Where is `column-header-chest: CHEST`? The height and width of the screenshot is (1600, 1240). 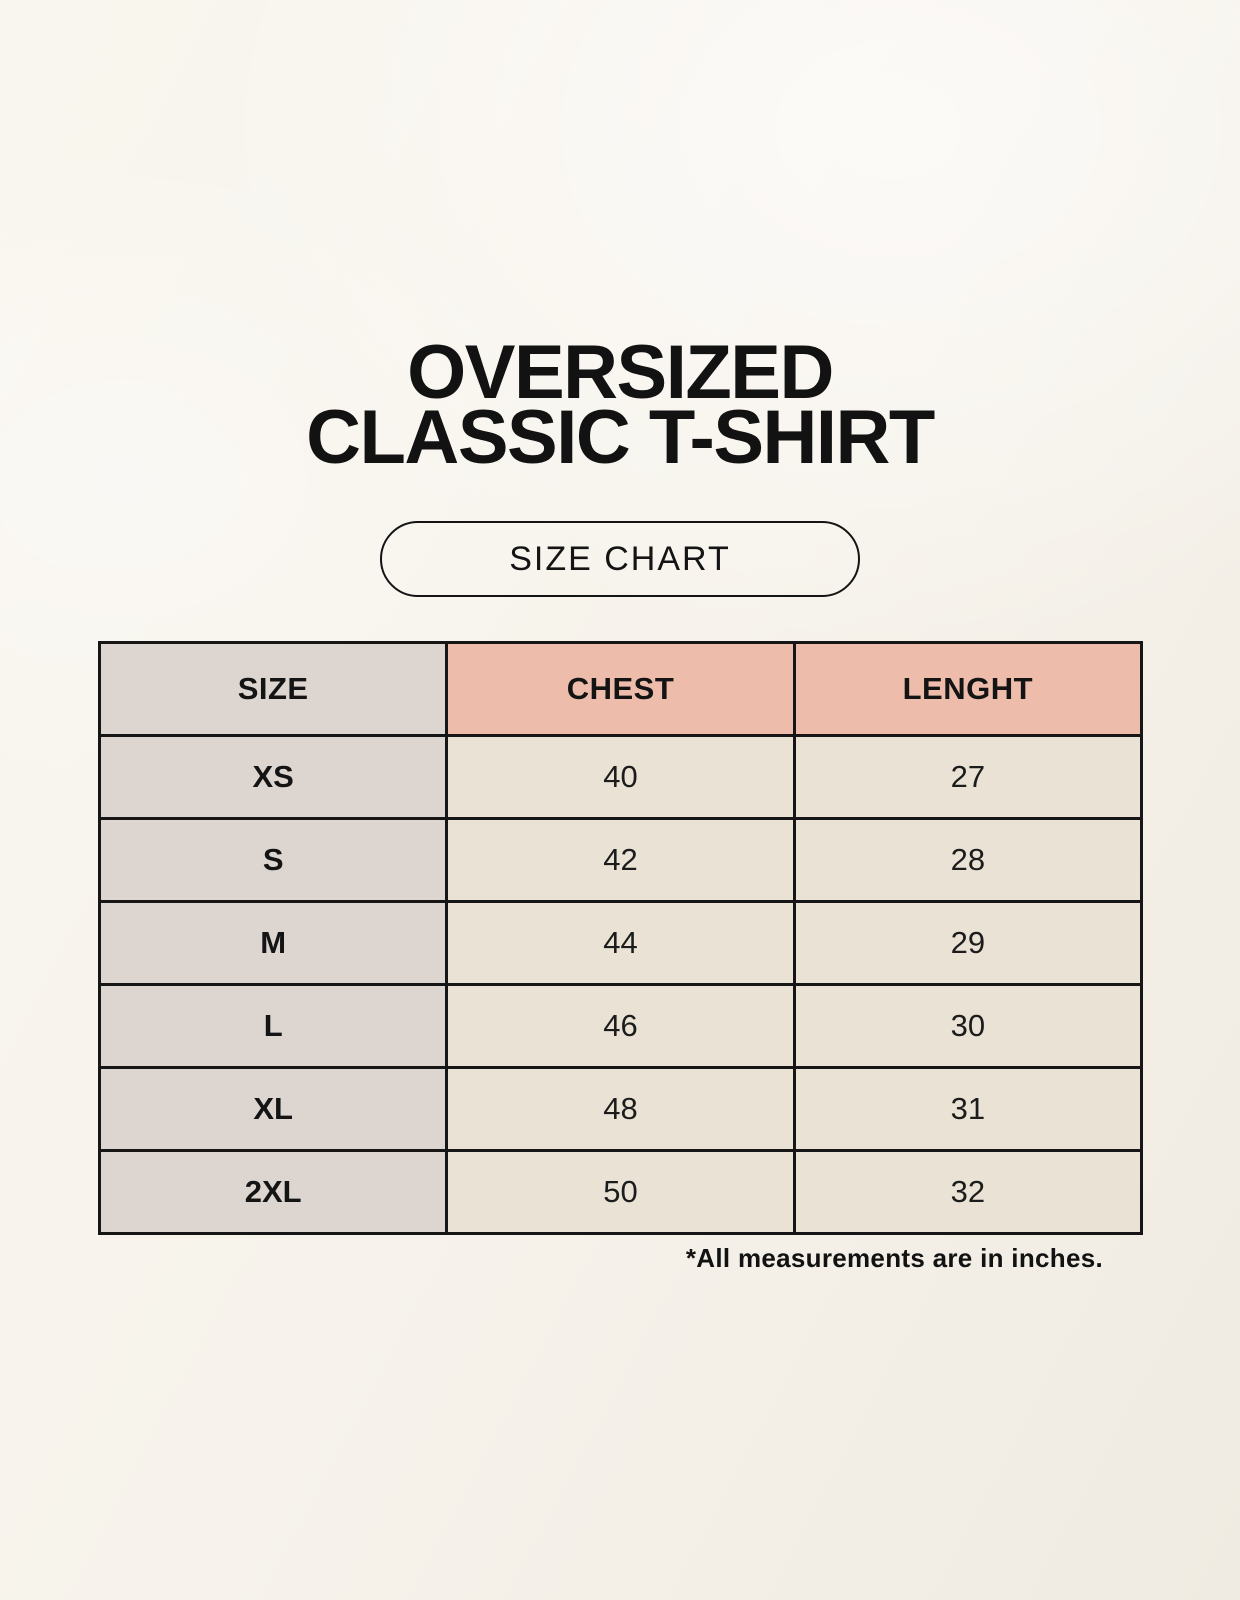 column-header-chest: CHEST is located at coordinates (620, 689).